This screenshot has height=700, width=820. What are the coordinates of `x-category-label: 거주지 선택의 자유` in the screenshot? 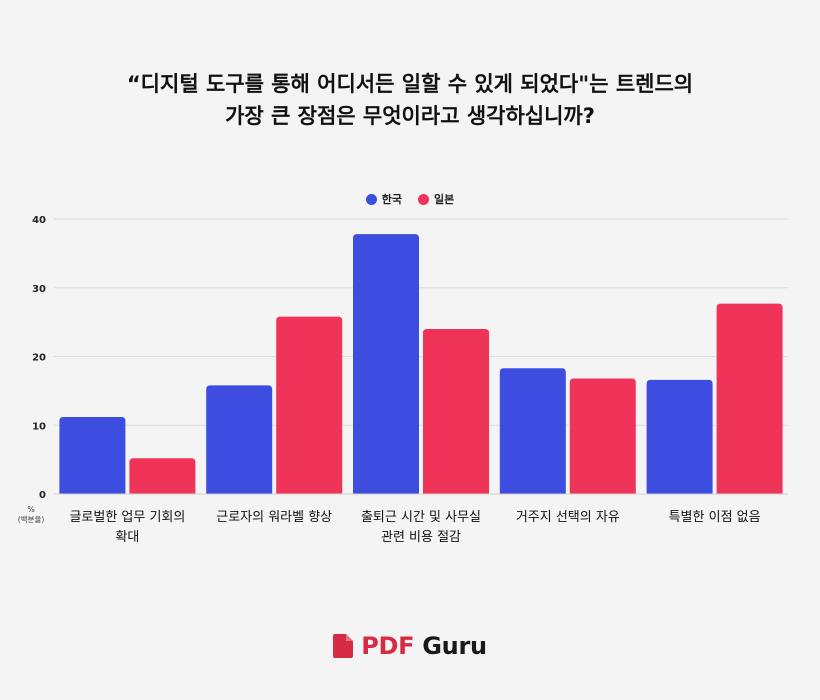 It's located at (568, 517).